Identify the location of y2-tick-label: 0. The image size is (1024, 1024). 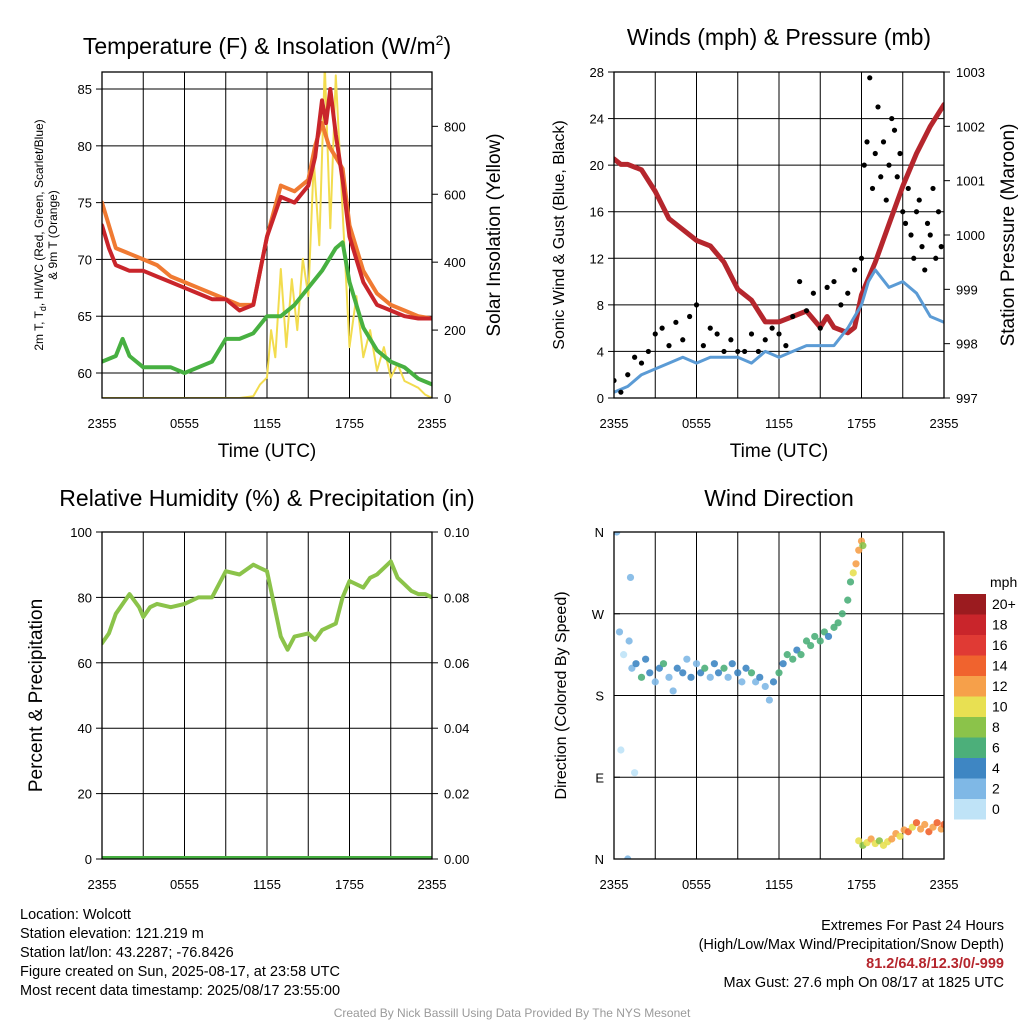
(447, 398).